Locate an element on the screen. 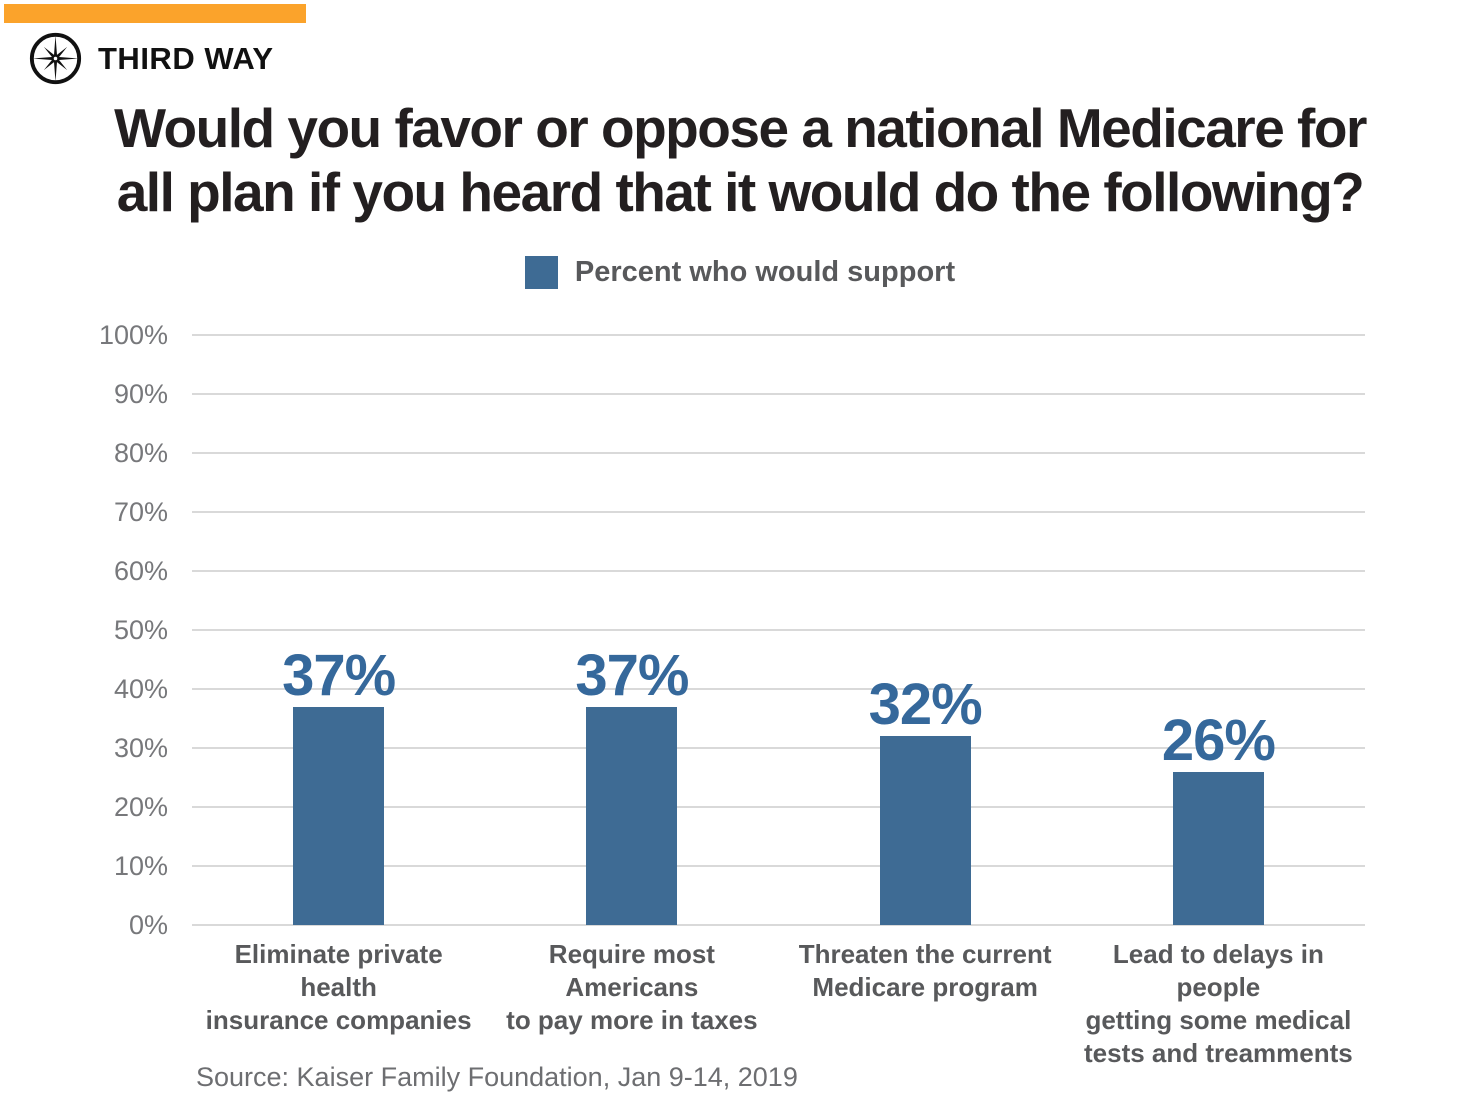 The width and height of the screenshot is (1480, 1120). legend-swatch is located at coordinates (541, 272).